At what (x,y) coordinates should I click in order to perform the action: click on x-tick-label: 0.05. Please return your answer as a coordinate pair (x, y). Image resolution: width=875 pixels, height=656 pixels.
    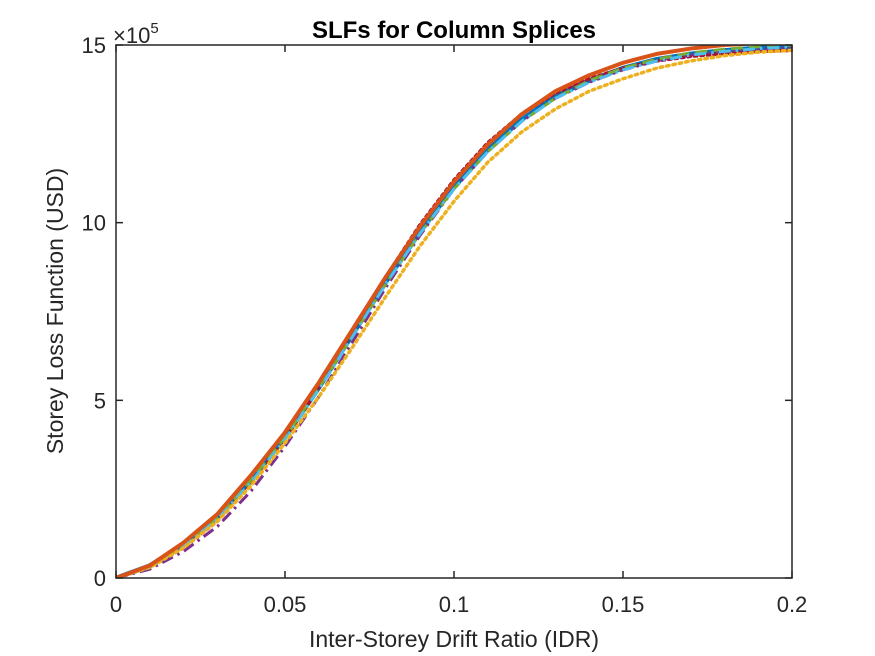
    Looking at the image, I should click on (285, 604).